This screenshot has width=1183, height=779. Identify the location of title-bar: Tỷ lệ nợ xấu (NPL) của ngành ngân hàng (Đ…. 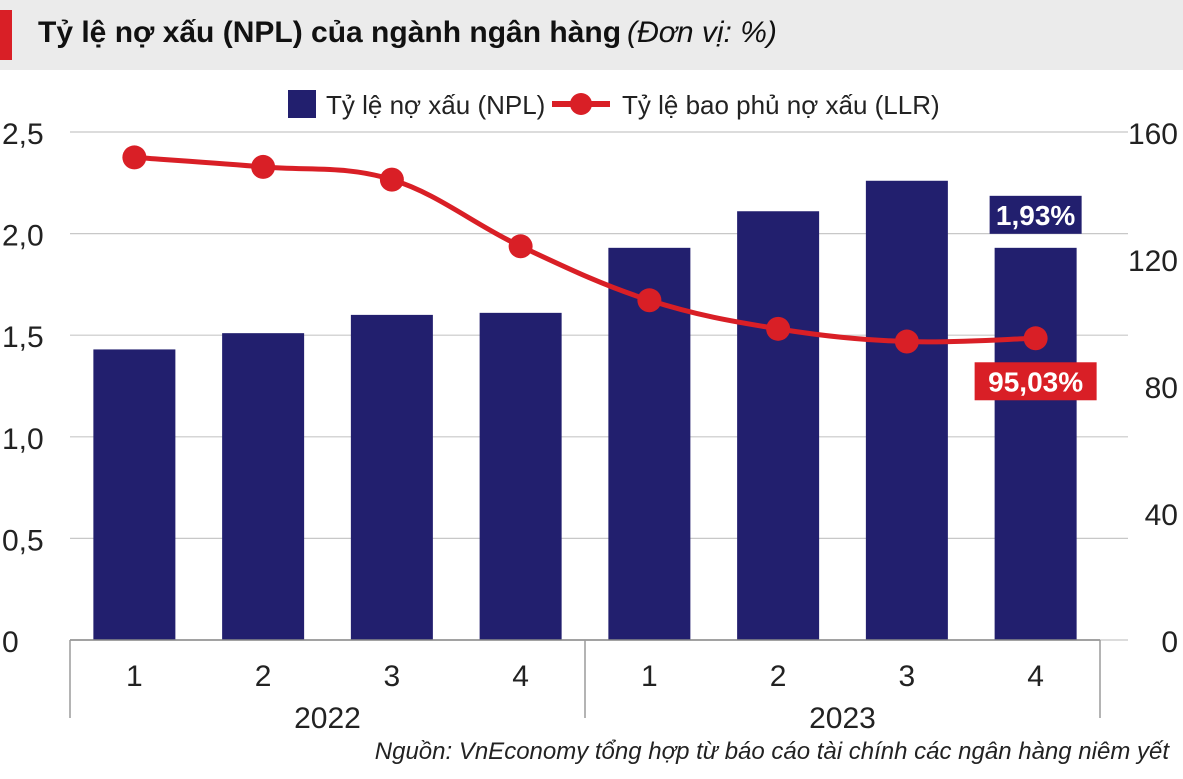
(591, 35).